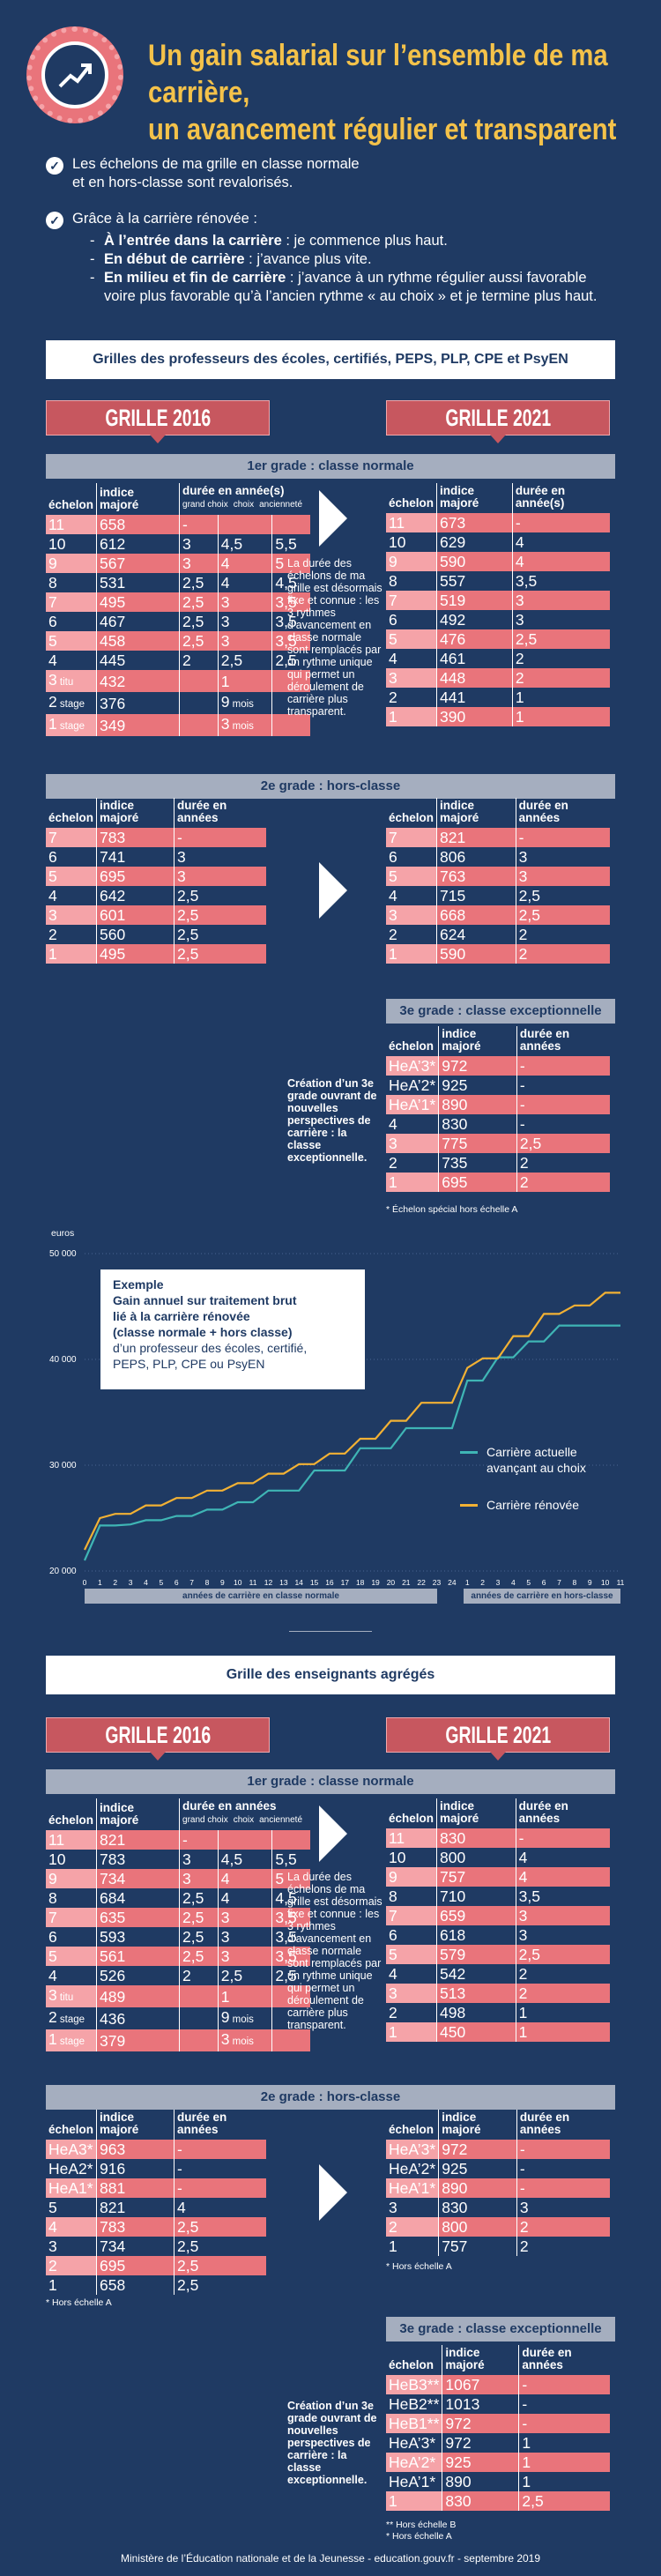 This screenshot has width=661, height=2576. I want to click on table-row: 1 390 1, so click(498, 716).